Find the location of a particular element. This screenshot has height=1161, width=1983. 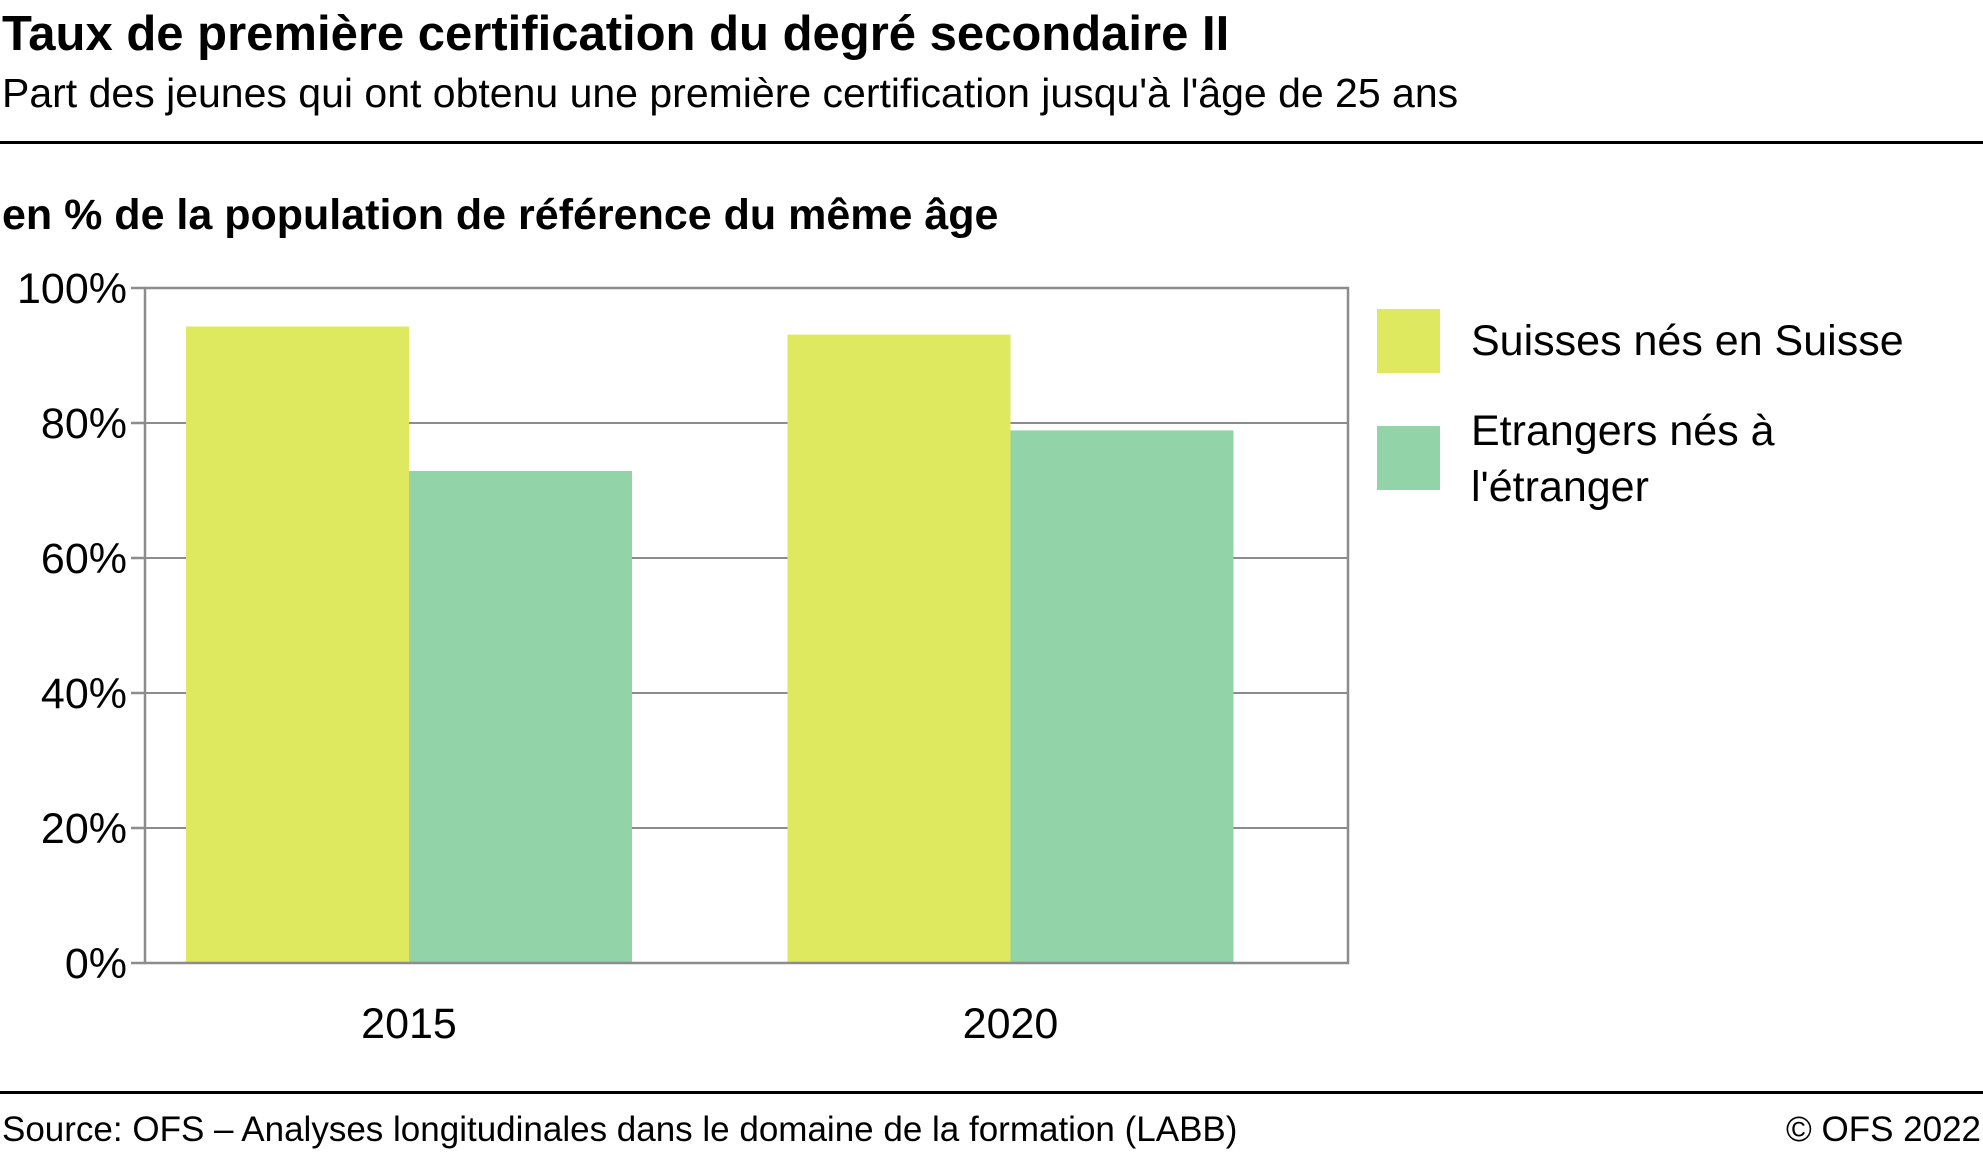

x-tick-label: 2020 is located at coordinates (1011, 1024).